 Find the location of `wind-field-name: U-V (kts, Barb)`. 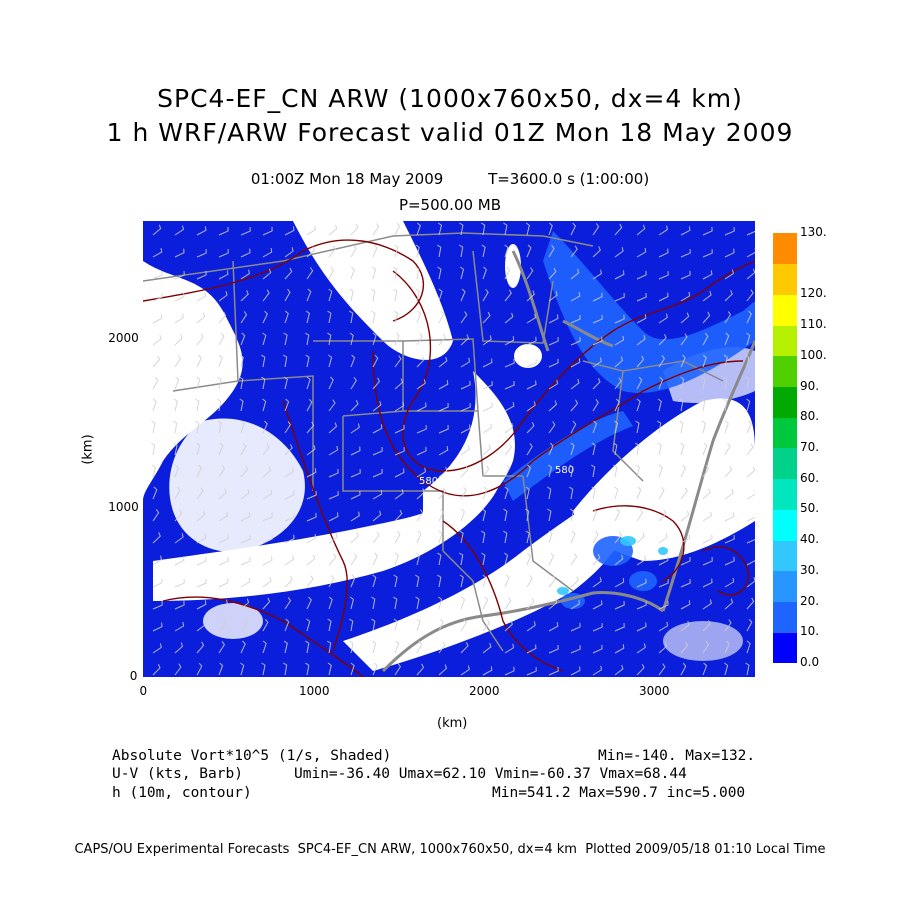

wind-field-name: U-V (kts, Barb) is located at coordinates (177, 774).